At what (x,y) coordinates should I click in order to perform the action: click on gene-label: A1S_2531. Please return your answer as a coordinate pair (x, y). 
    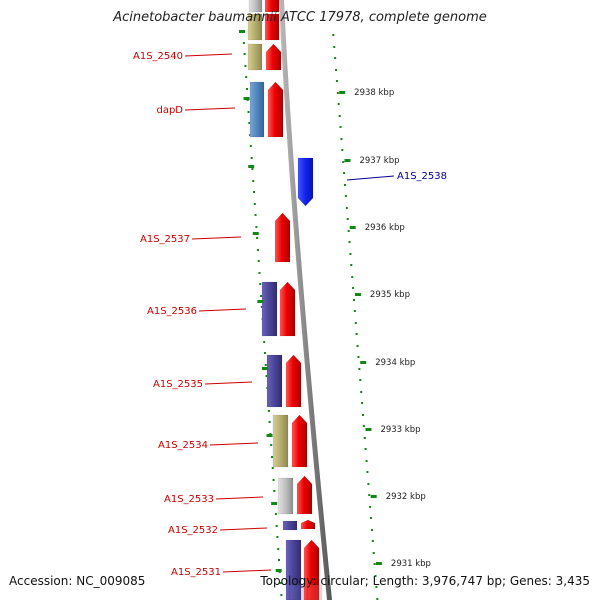
    Looking at the image, I should click on (196, 572).